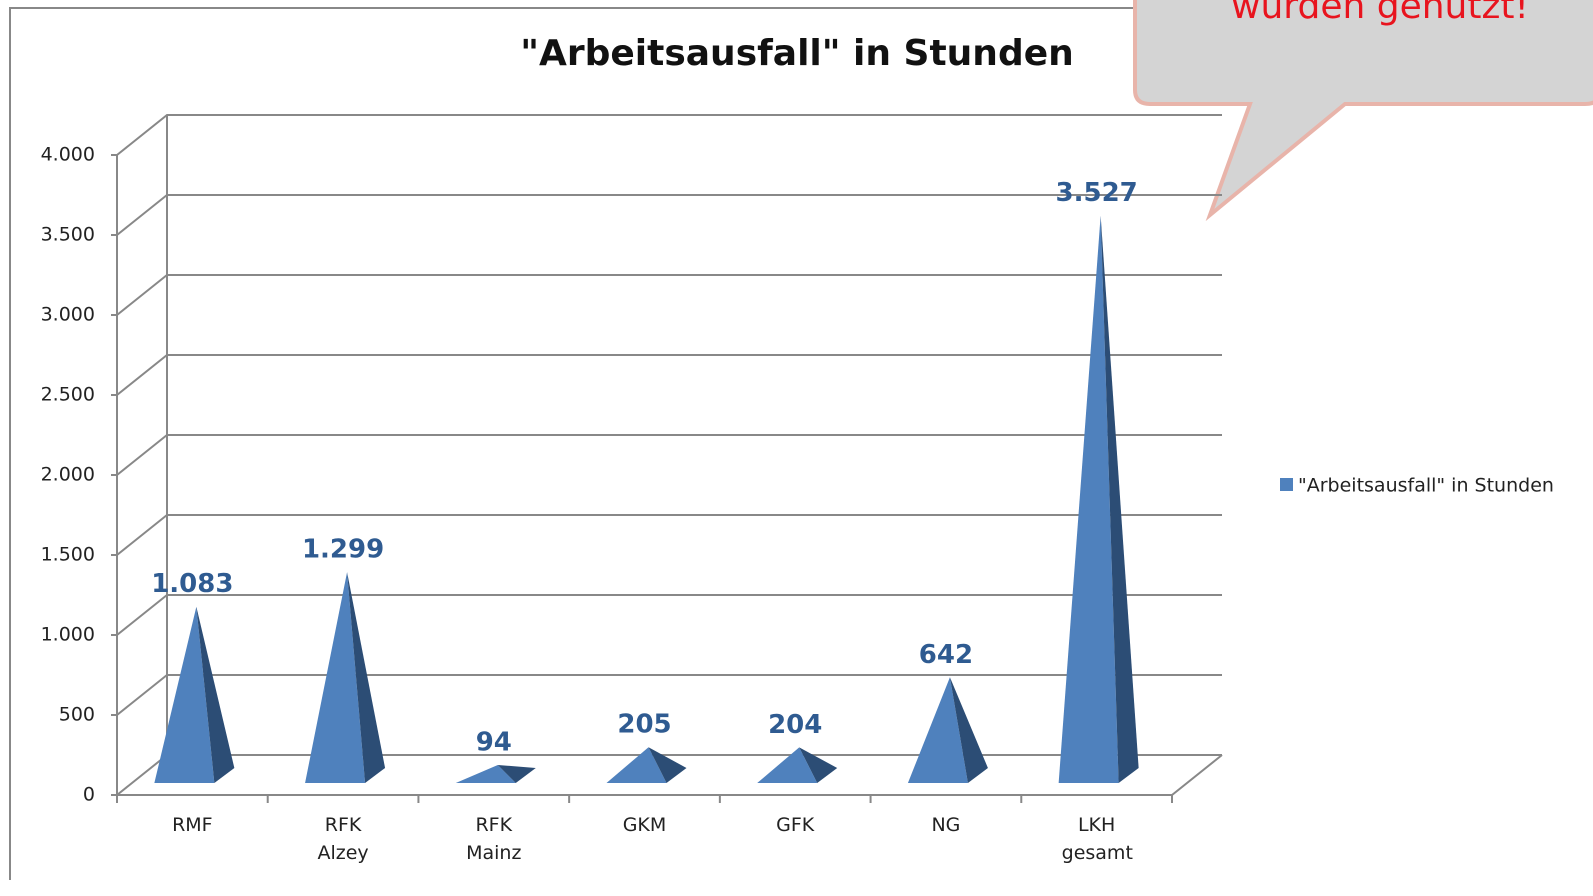 The width and height of the screenshot is (1593, 896). Describe the element at coordinates (494, 839) in the screenshot. I see `x-tick-label: RFK Mainz` at that location.